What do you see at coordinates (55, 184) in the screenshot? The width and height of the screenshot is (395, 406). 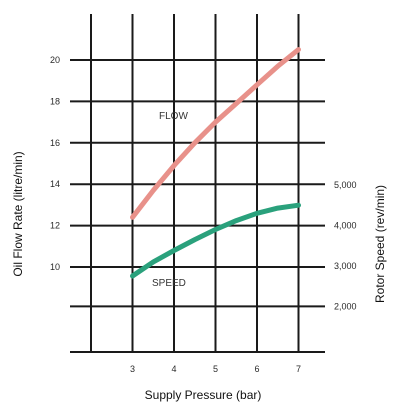 I see `y-left-tick-label: 14` at bounding box center [55, 184].